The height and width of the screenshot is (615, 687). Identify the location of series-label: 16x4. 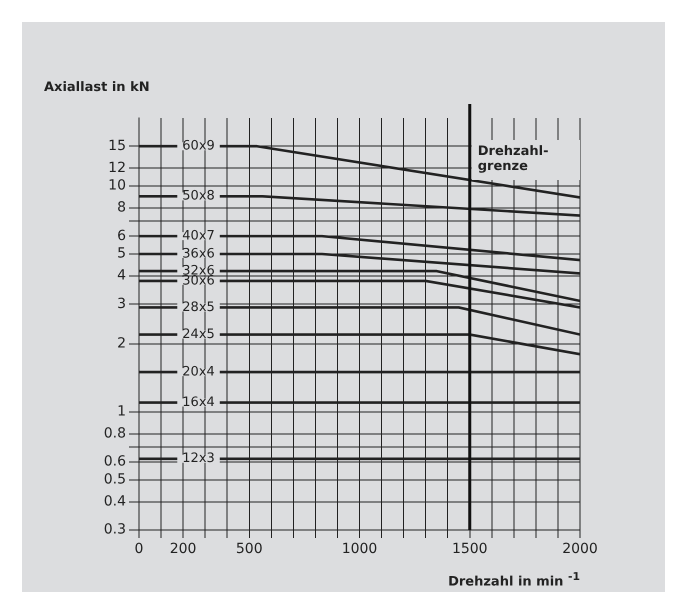
(198, 402).